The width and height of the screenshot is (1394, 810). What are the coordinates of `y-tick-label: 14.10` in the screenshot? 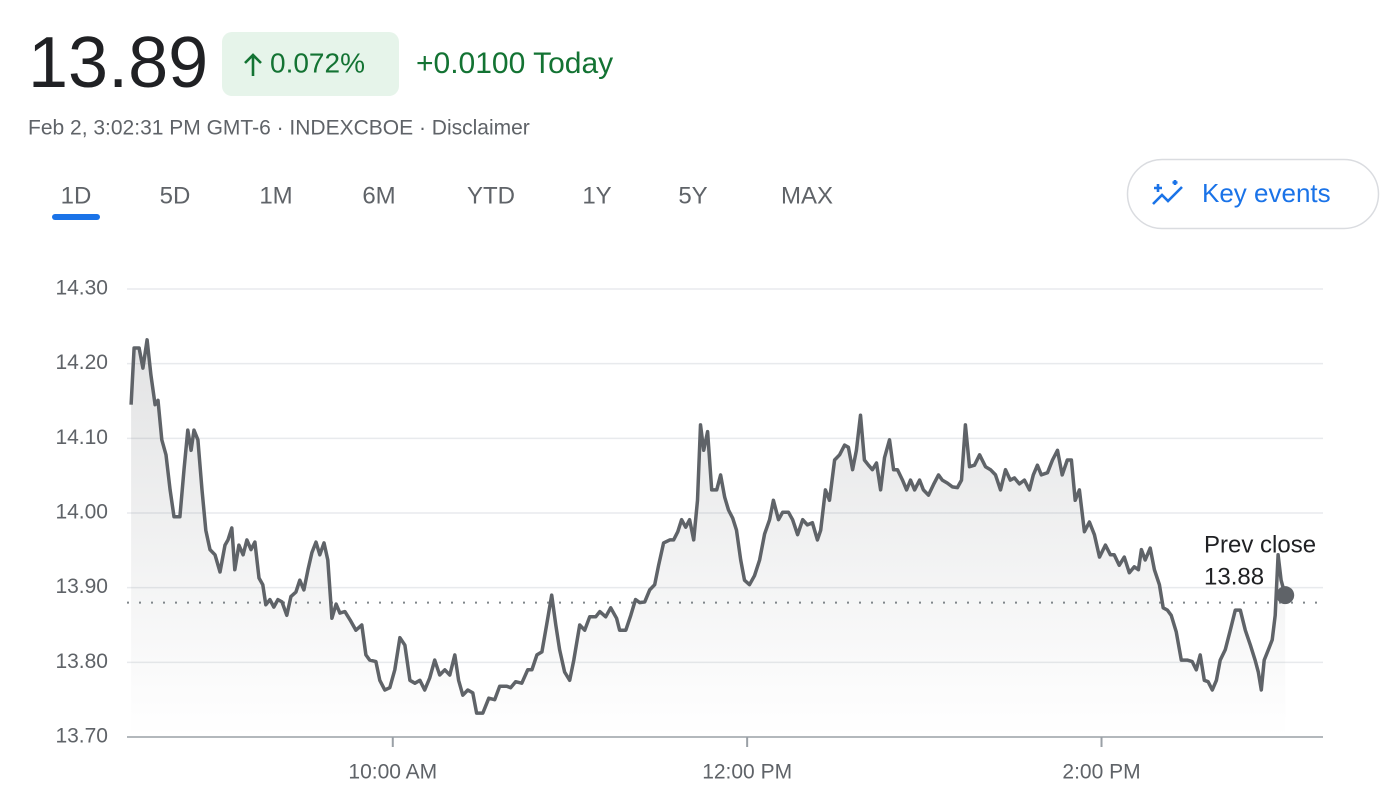 It's located at (81, 437).